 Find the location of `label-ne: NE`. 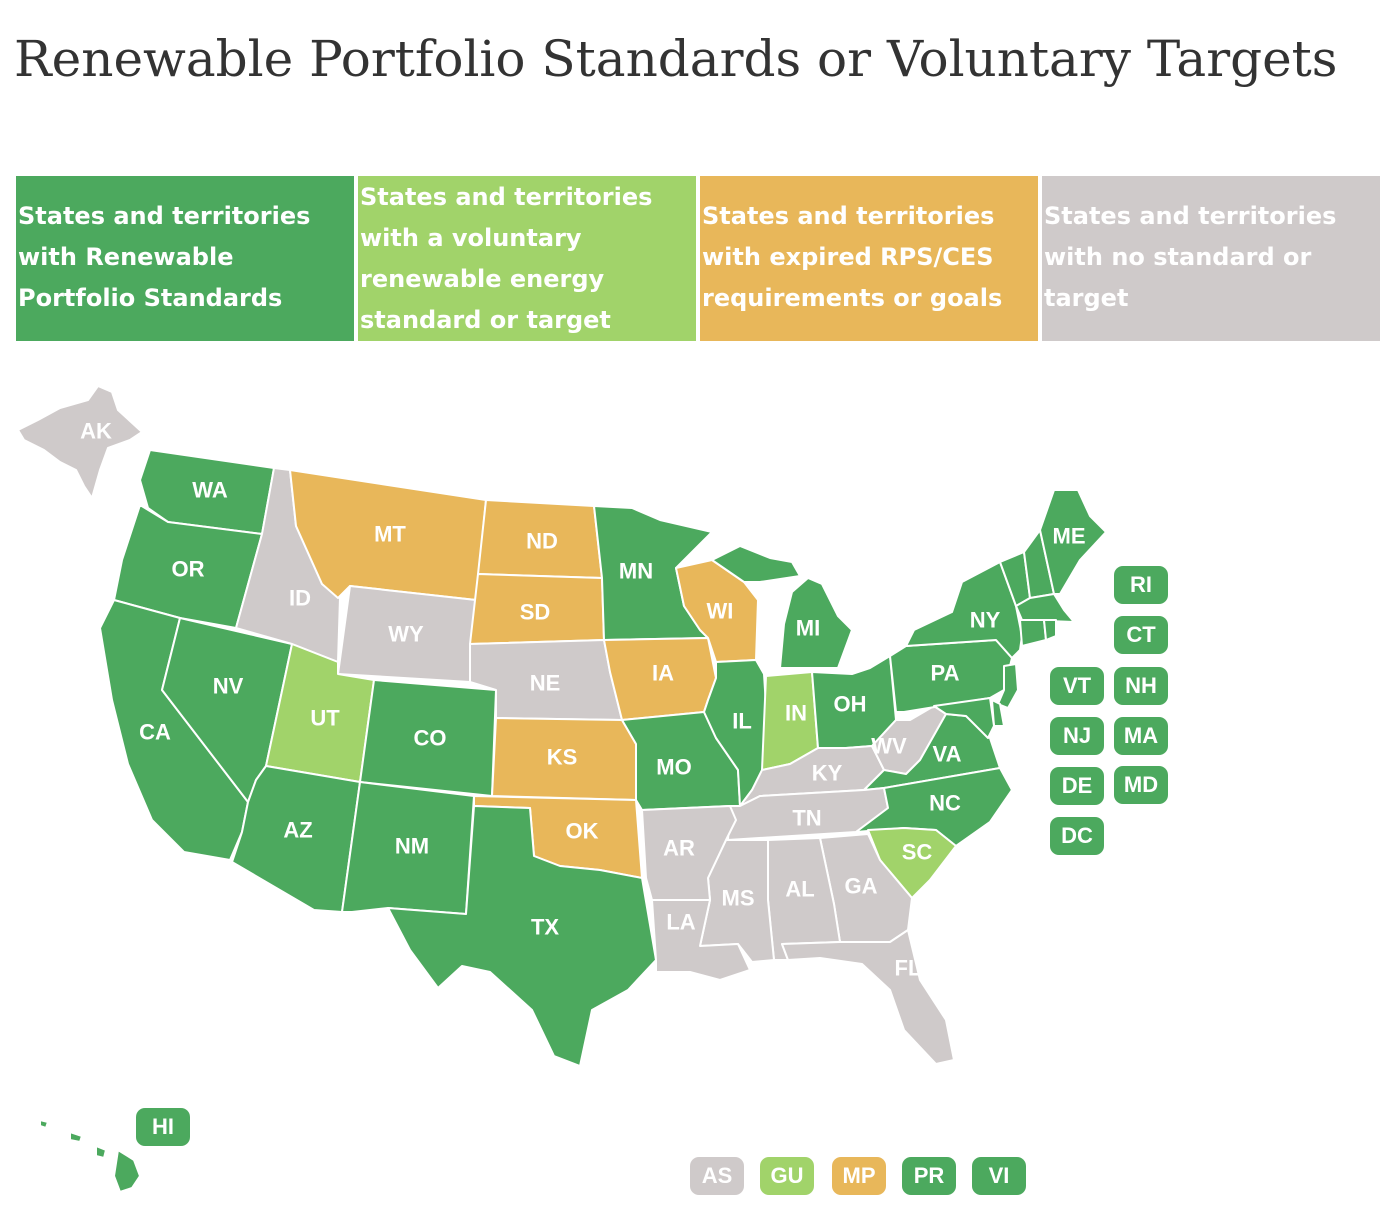

label-ne: NE is located at coordinates (545, 683).